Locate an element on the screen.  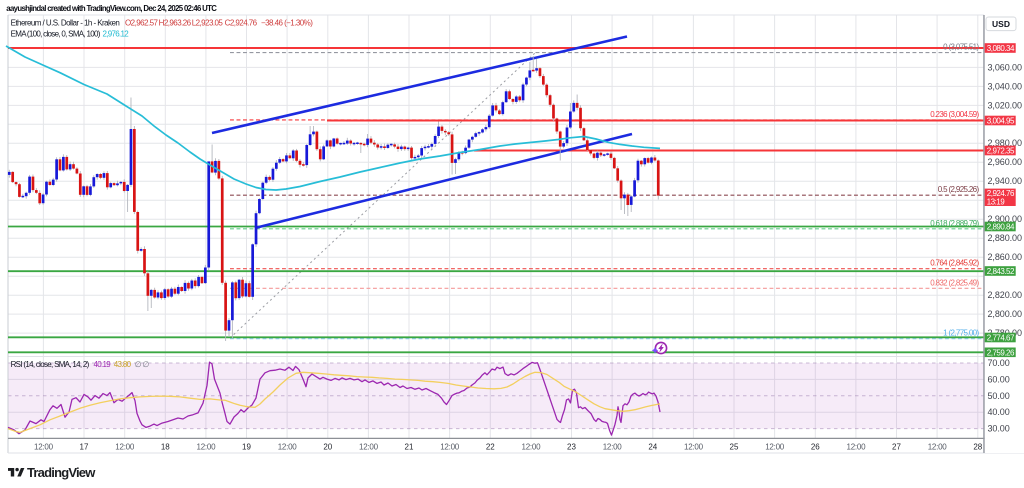
svg-text: 0.618 (2,889.79) is located at coordinates (954, 223).